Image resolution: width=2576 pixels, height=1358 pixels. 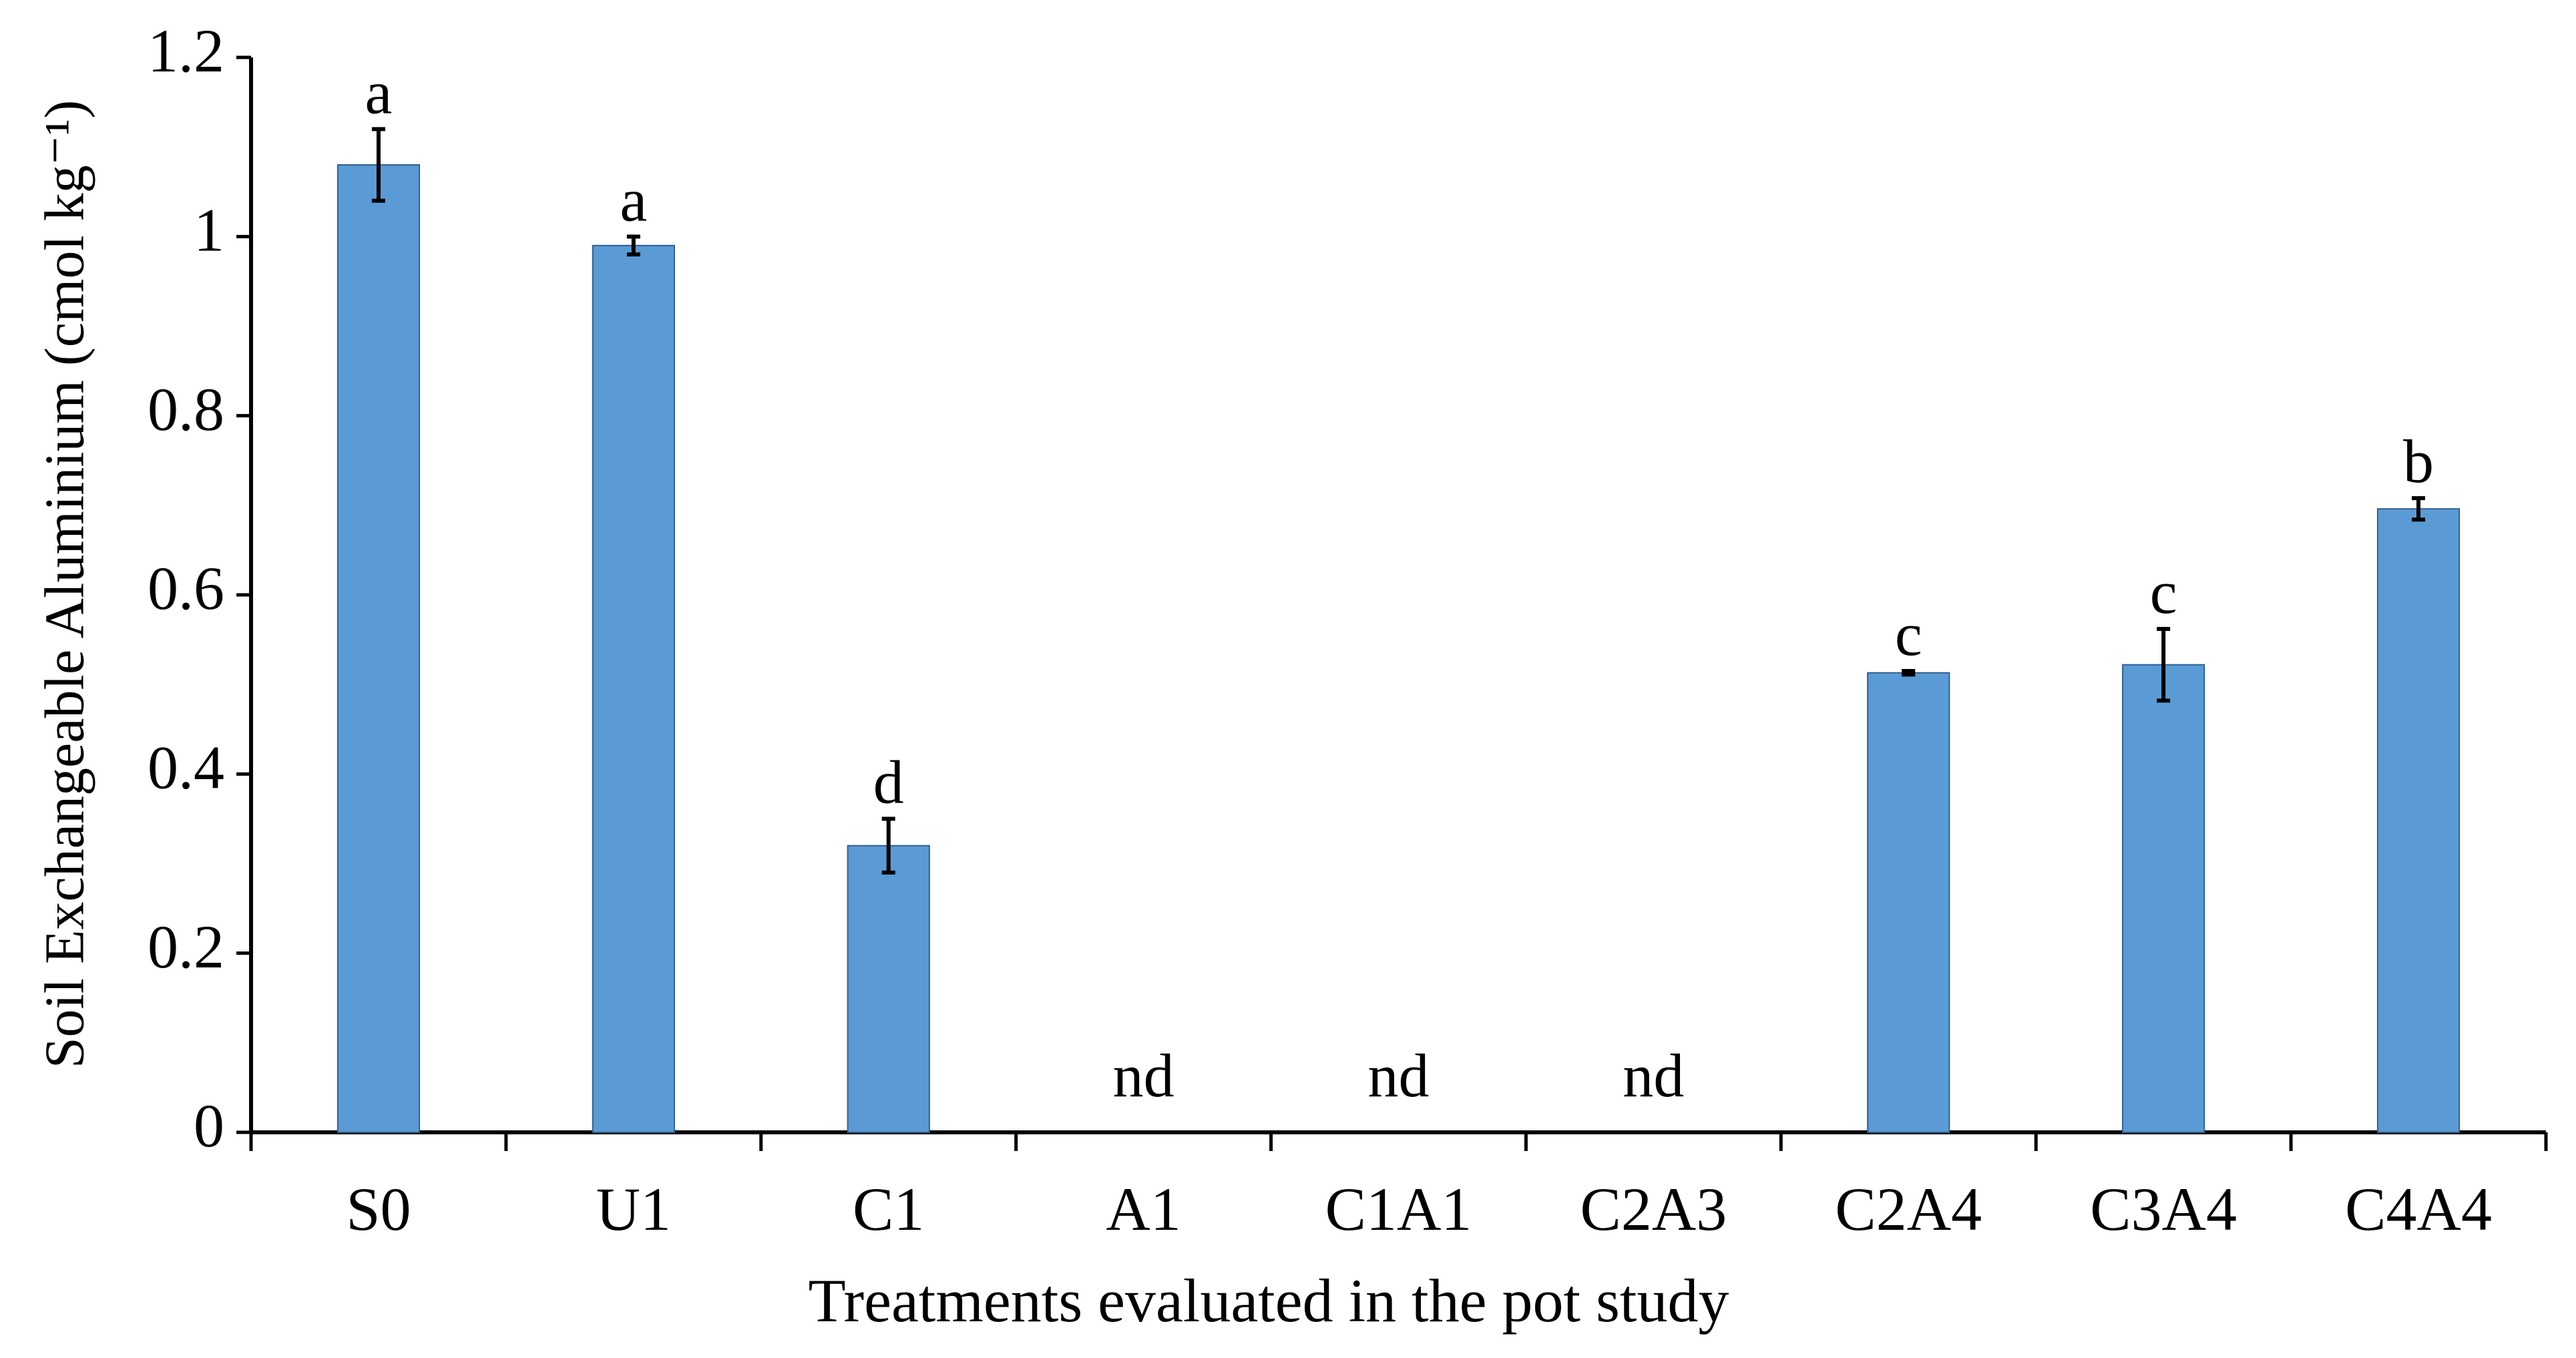 I want to click on y-tick-label: 0.2, so click(x=186, y=947).